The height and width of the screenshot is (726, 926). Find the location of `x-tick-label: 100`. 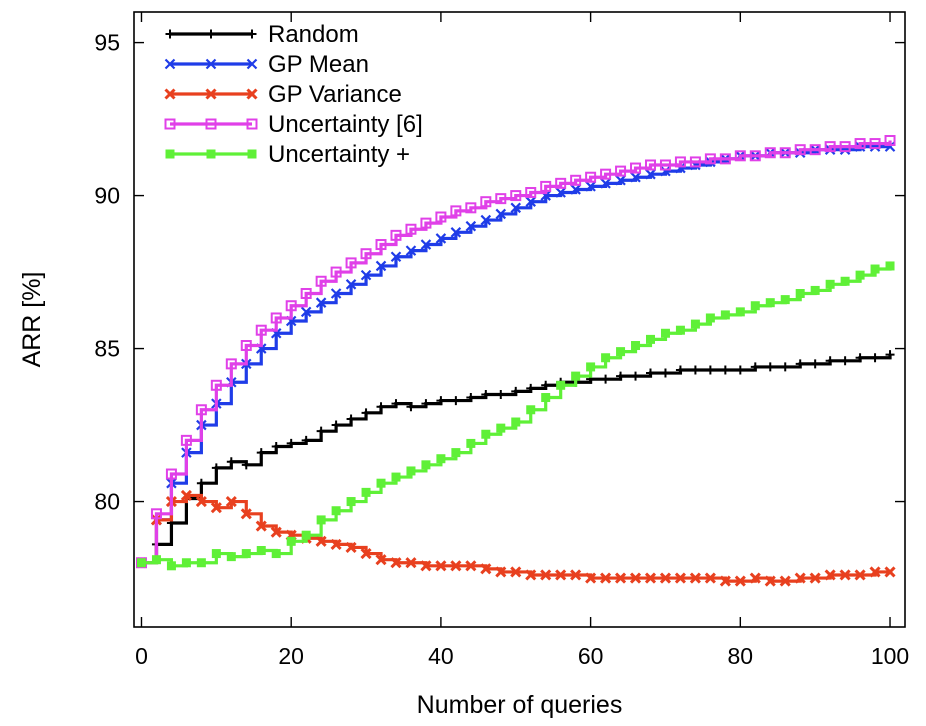

x-tick-label: 100 is located at coordinates (890, 656).